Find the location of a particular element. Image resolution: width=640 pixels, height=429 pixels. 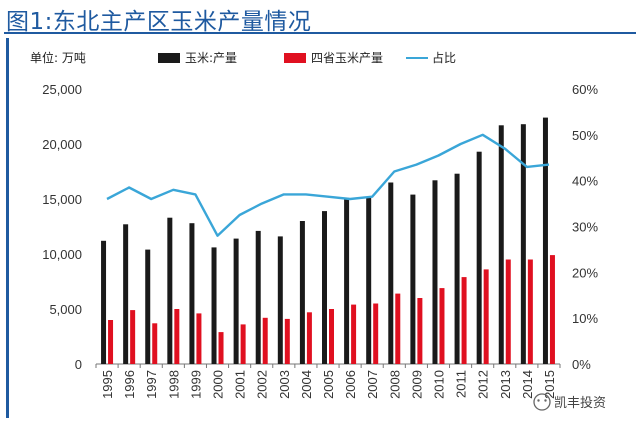

x-tick-label: 2014 is located at coordinates (527, 384).